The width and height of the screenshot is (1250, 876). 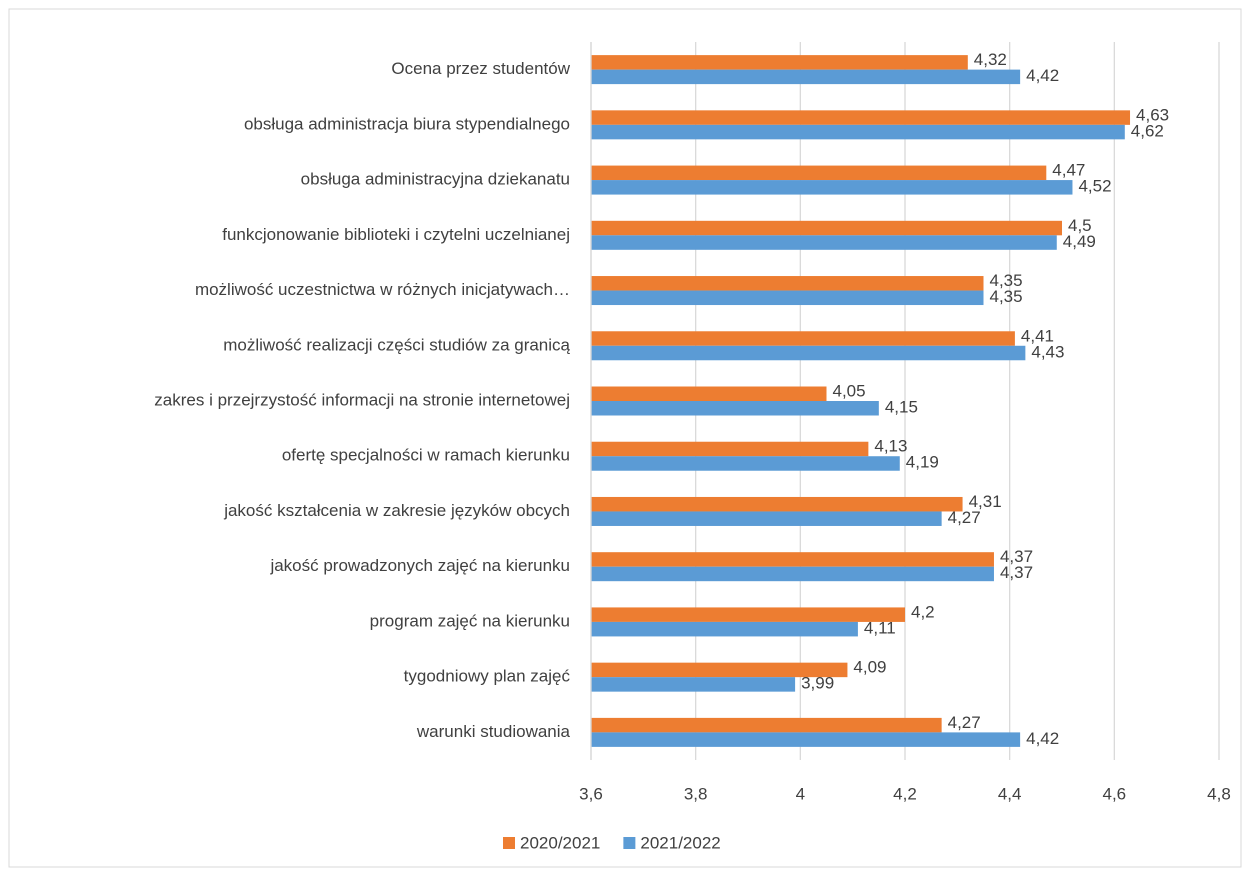 What do you see at coordinates (1068, 170) in the screenshot?
I see `data-label: 4,47` at bounding box center [1068, 170].